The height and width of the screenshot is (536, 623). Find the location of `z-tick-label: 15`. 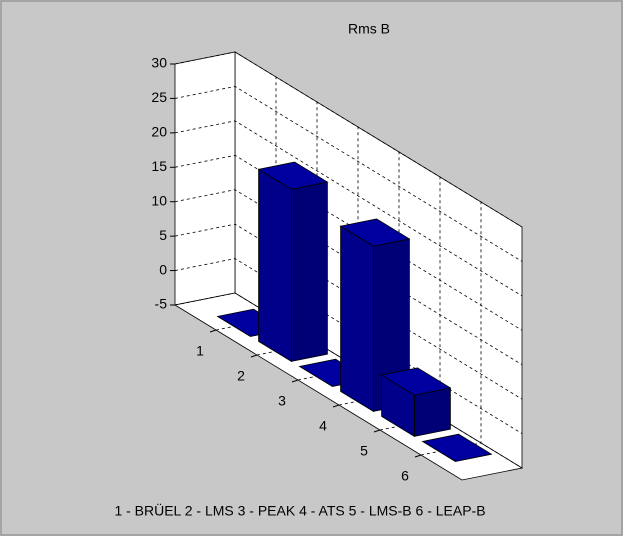

z-tick-label: 15 is located at coordinates (159, 166).